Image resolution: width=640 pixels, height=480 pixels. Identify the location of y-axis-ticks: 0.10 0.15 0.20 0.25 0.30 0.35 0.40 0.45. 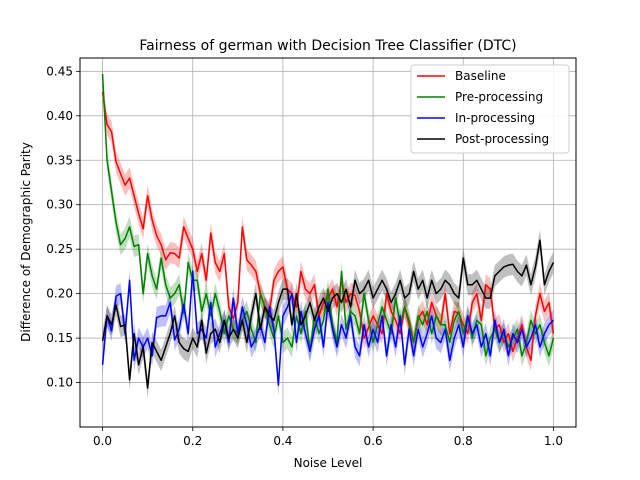
(63, 227).